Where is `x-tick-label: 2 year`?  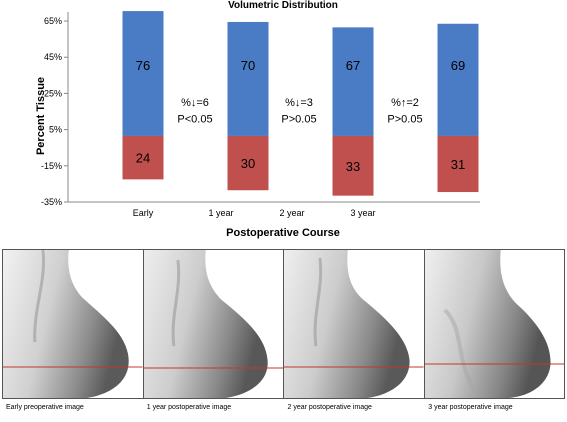 x-tick-label: 2 year is located at coordinates (291, 213).